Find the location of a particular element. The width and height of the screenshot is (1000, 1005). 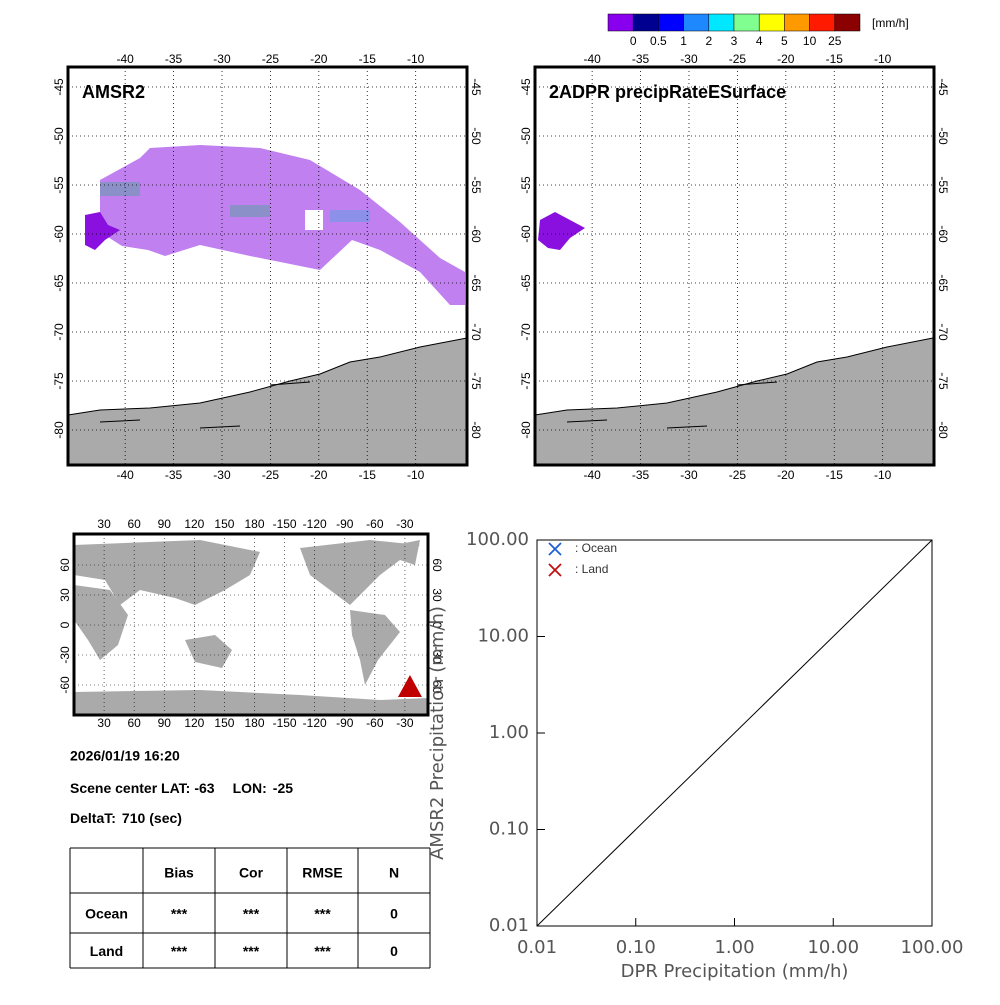

info-part: DeltaT: is located at coordinates (93, 818).